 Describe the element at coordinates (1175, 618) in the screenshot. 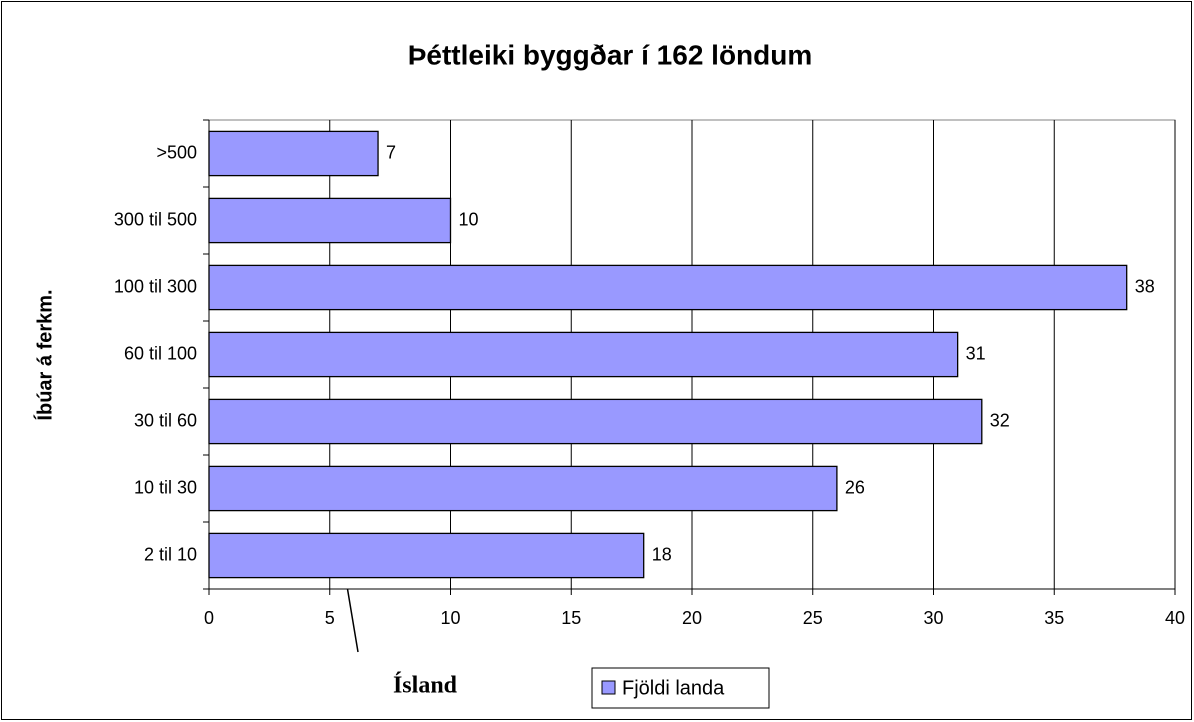

I see `x-tick-label: 40` at that location.